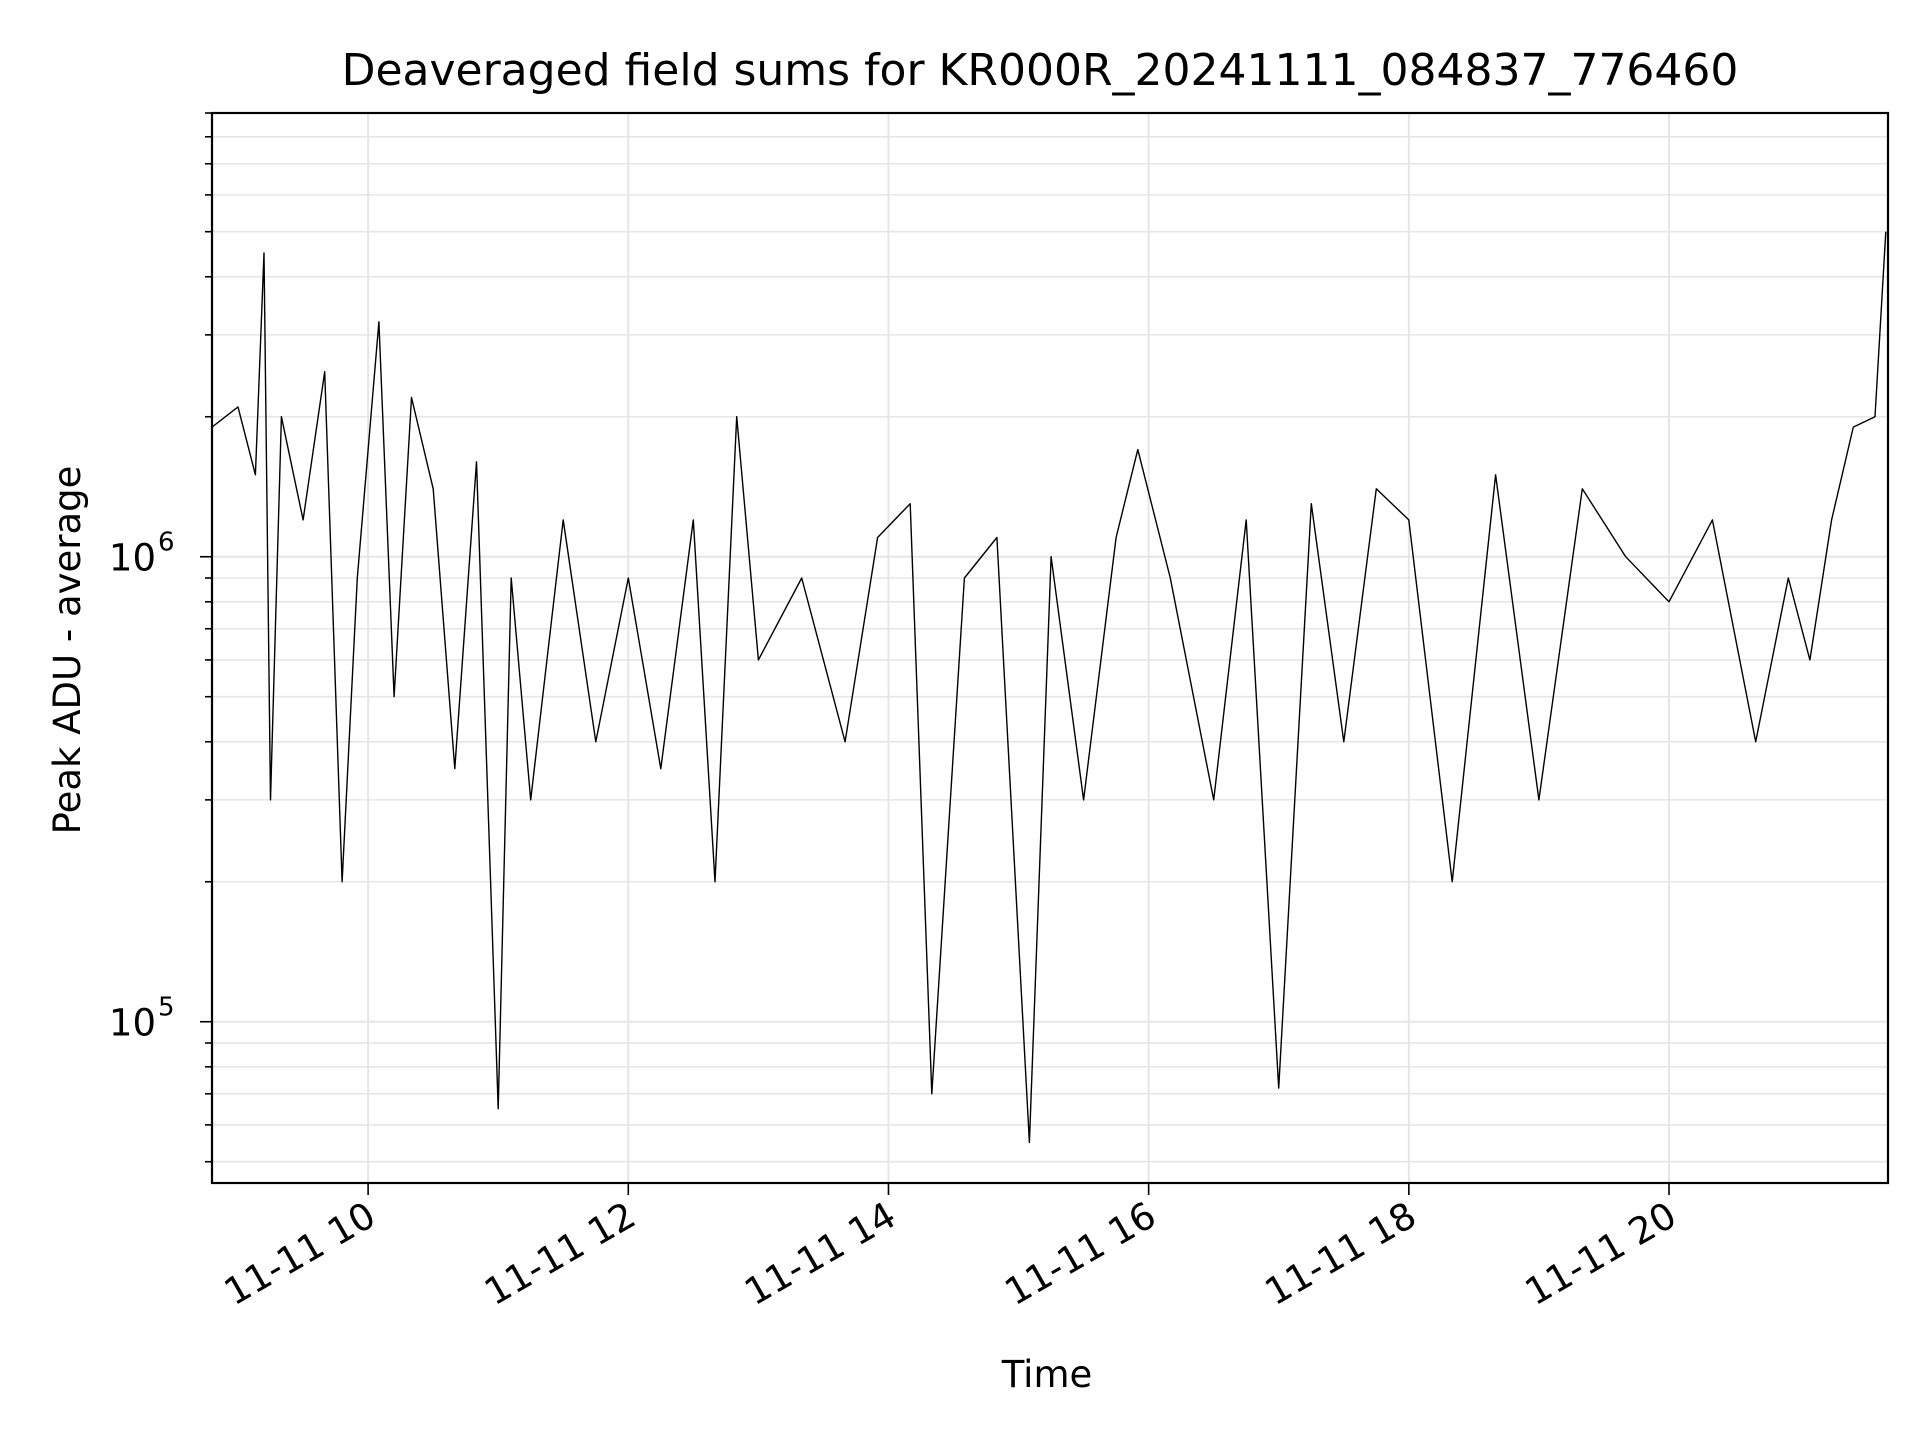  What do you see at coordinates (166, 543) in the screenshot?
I see `y-tick-label-exponent: 6` at bounding box center [166, 543].